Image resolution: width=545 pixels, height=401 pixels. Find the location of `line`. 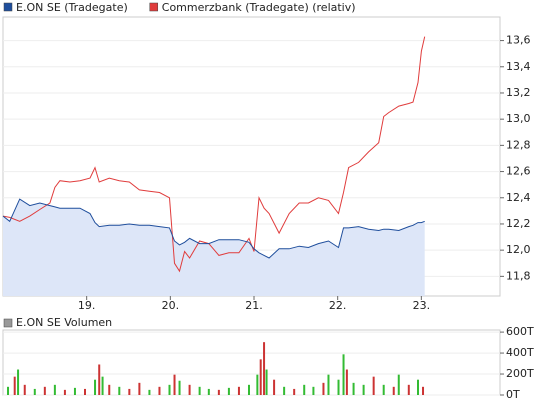

line is located at coordinates (213, 228).